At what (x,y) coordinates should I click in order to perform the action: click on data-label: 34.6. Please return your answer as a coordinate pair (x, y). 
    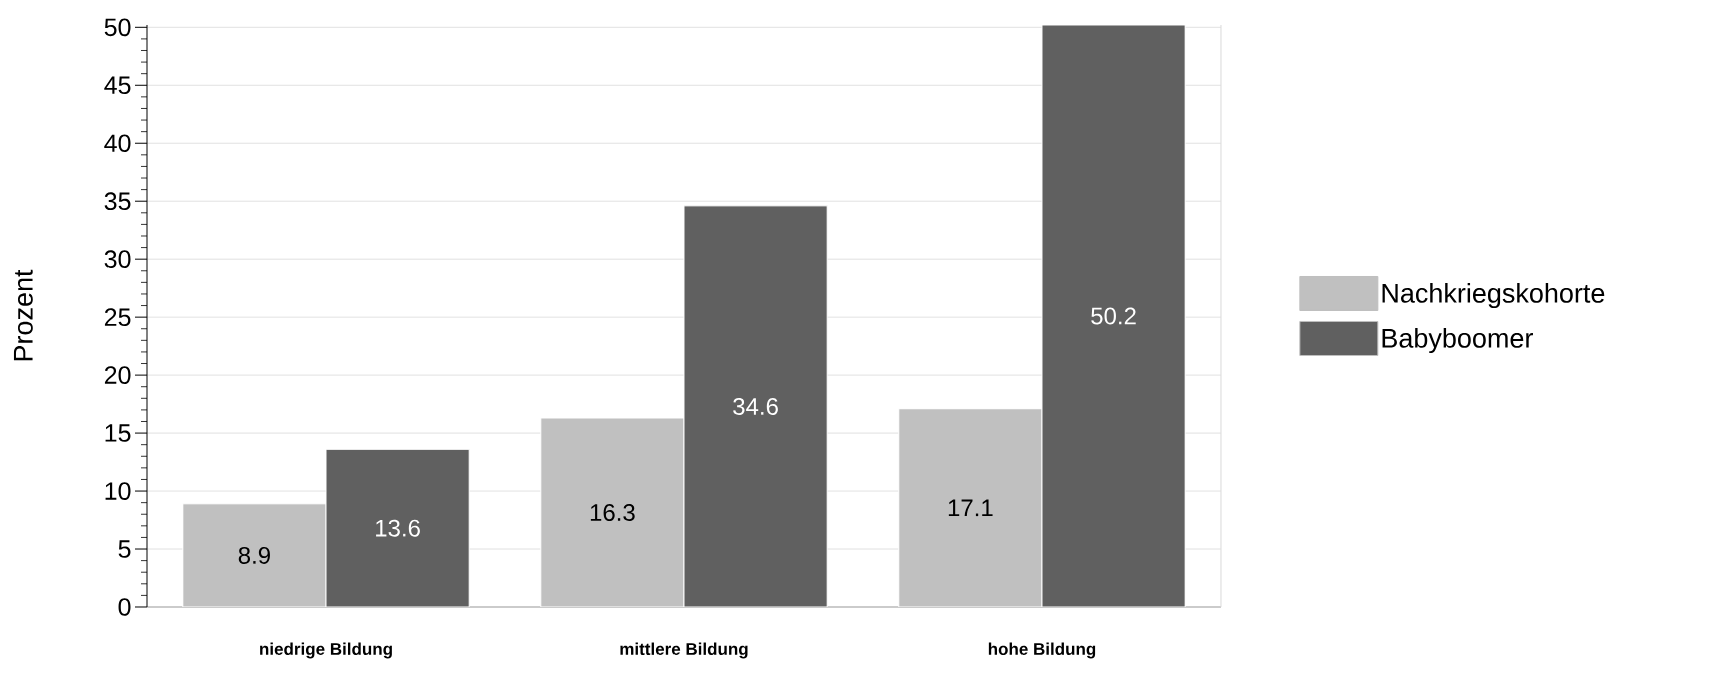
    Looking at the image, I should click on (755, 406).